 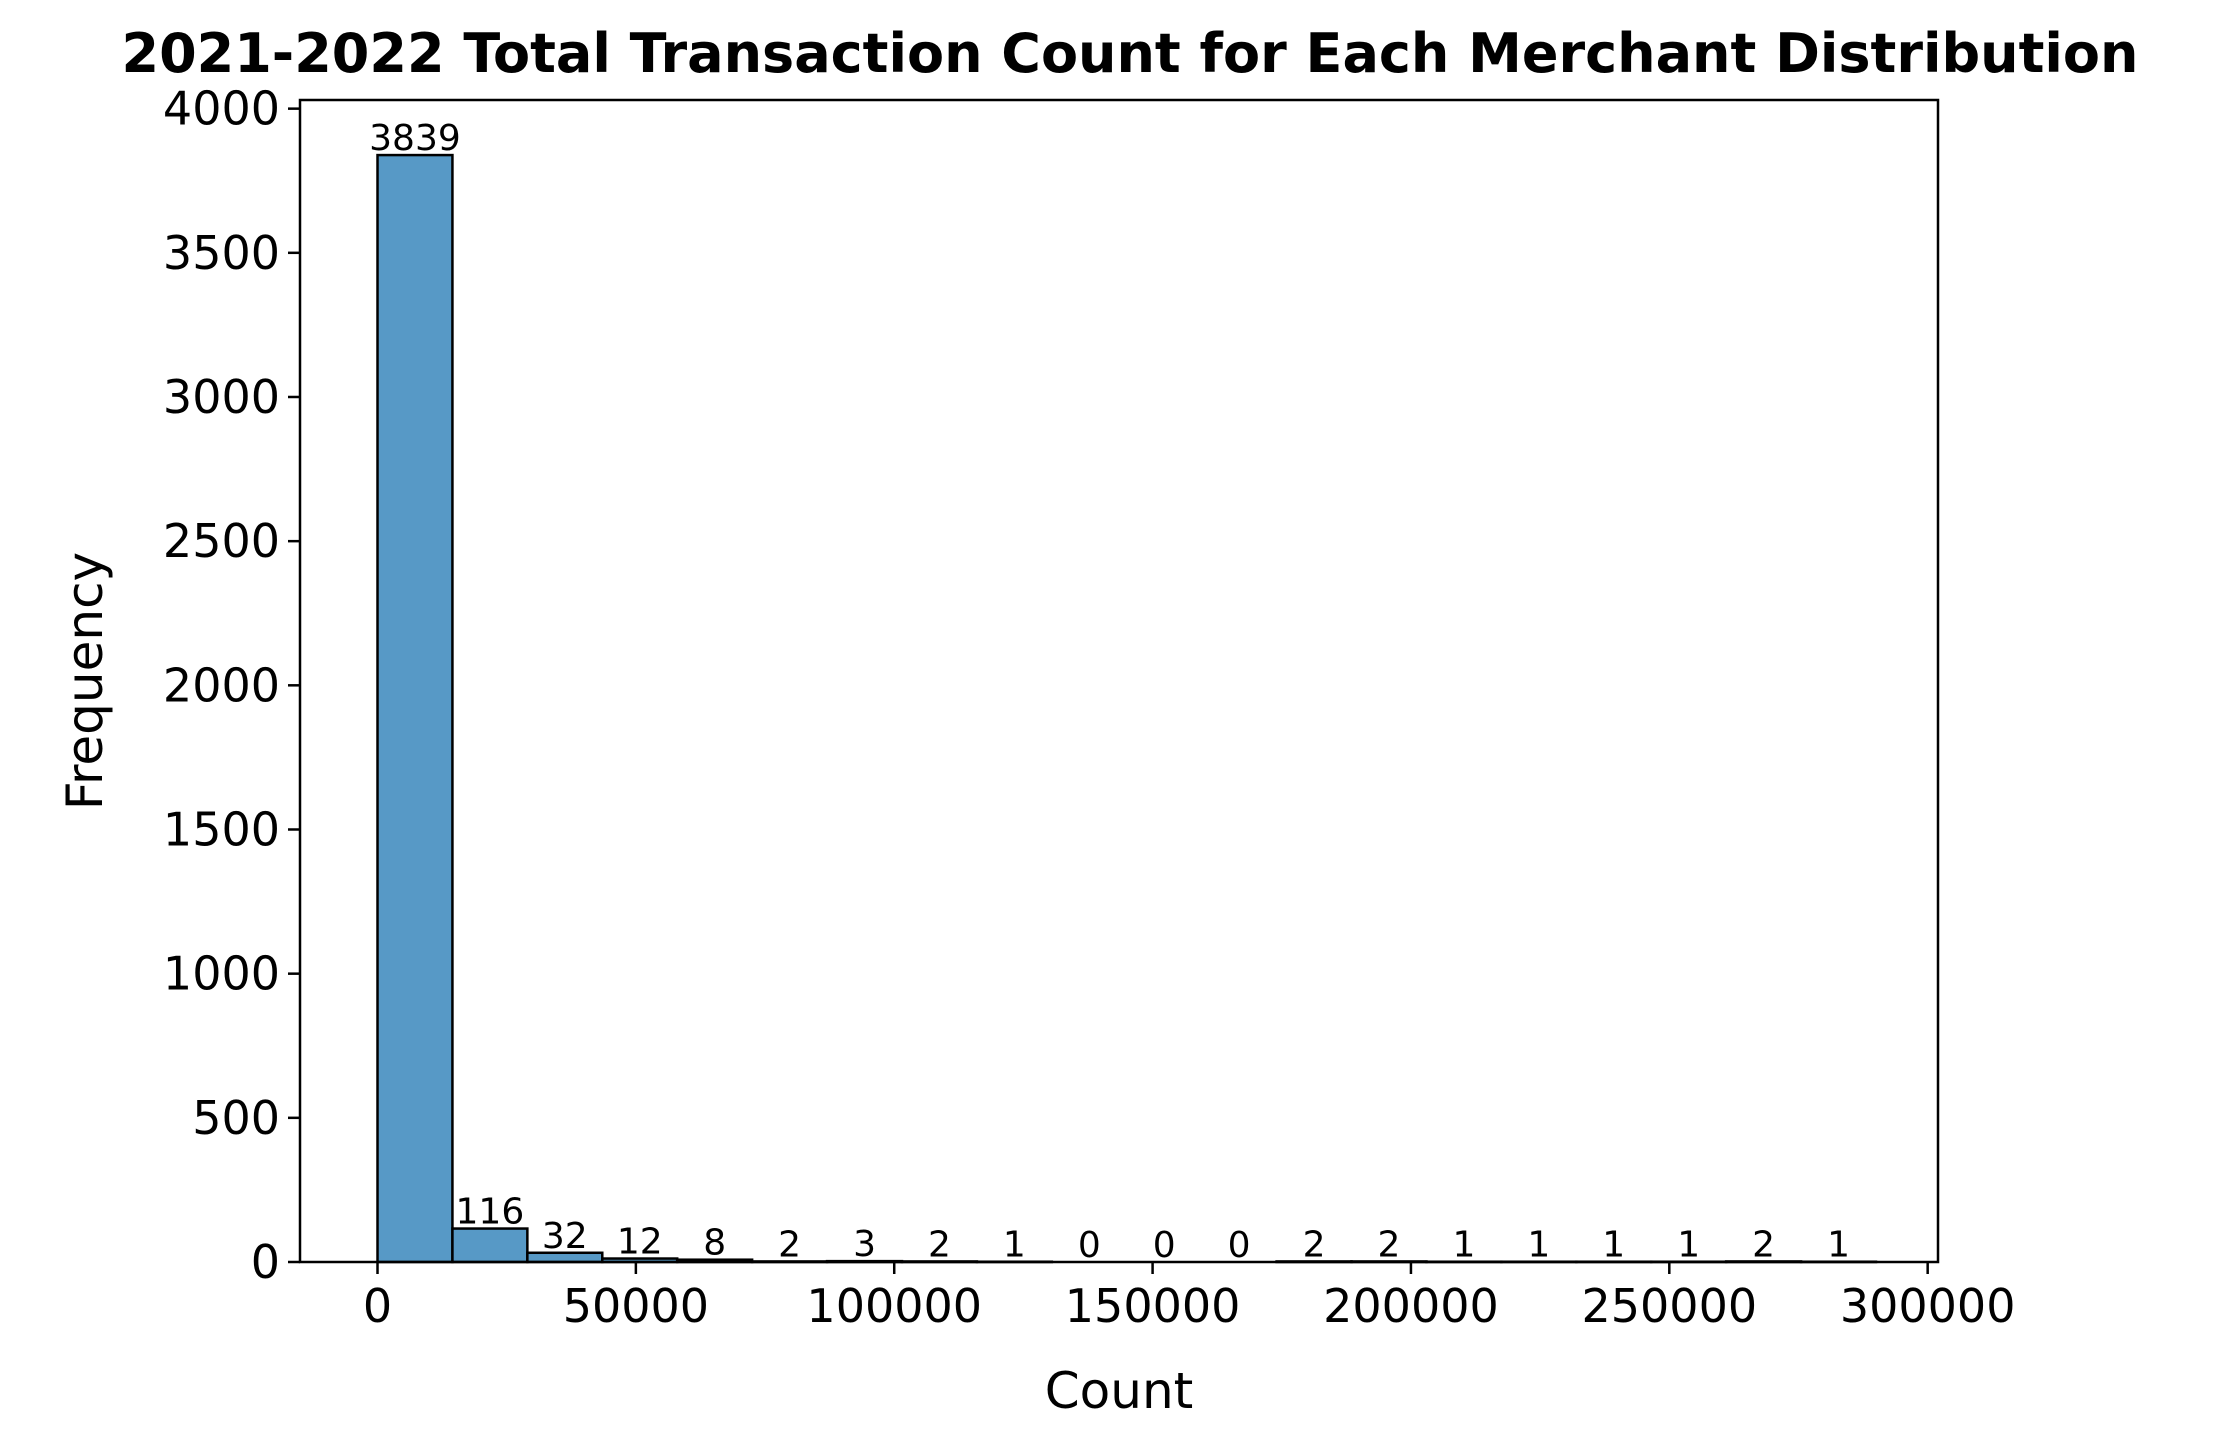 What do you see at coordinates (265, 1262) in the screenshot?
I see `y-tick-label: 0` at bounding box center [265, 1262].